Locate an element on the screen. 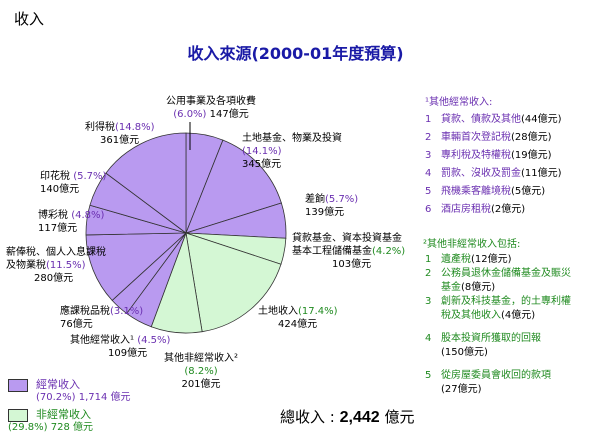  notes-nonrecurrent-item: 3 創新及科技基金，的土專利權 稅及其他收入(4億元) is located at coordinates (498, 308).